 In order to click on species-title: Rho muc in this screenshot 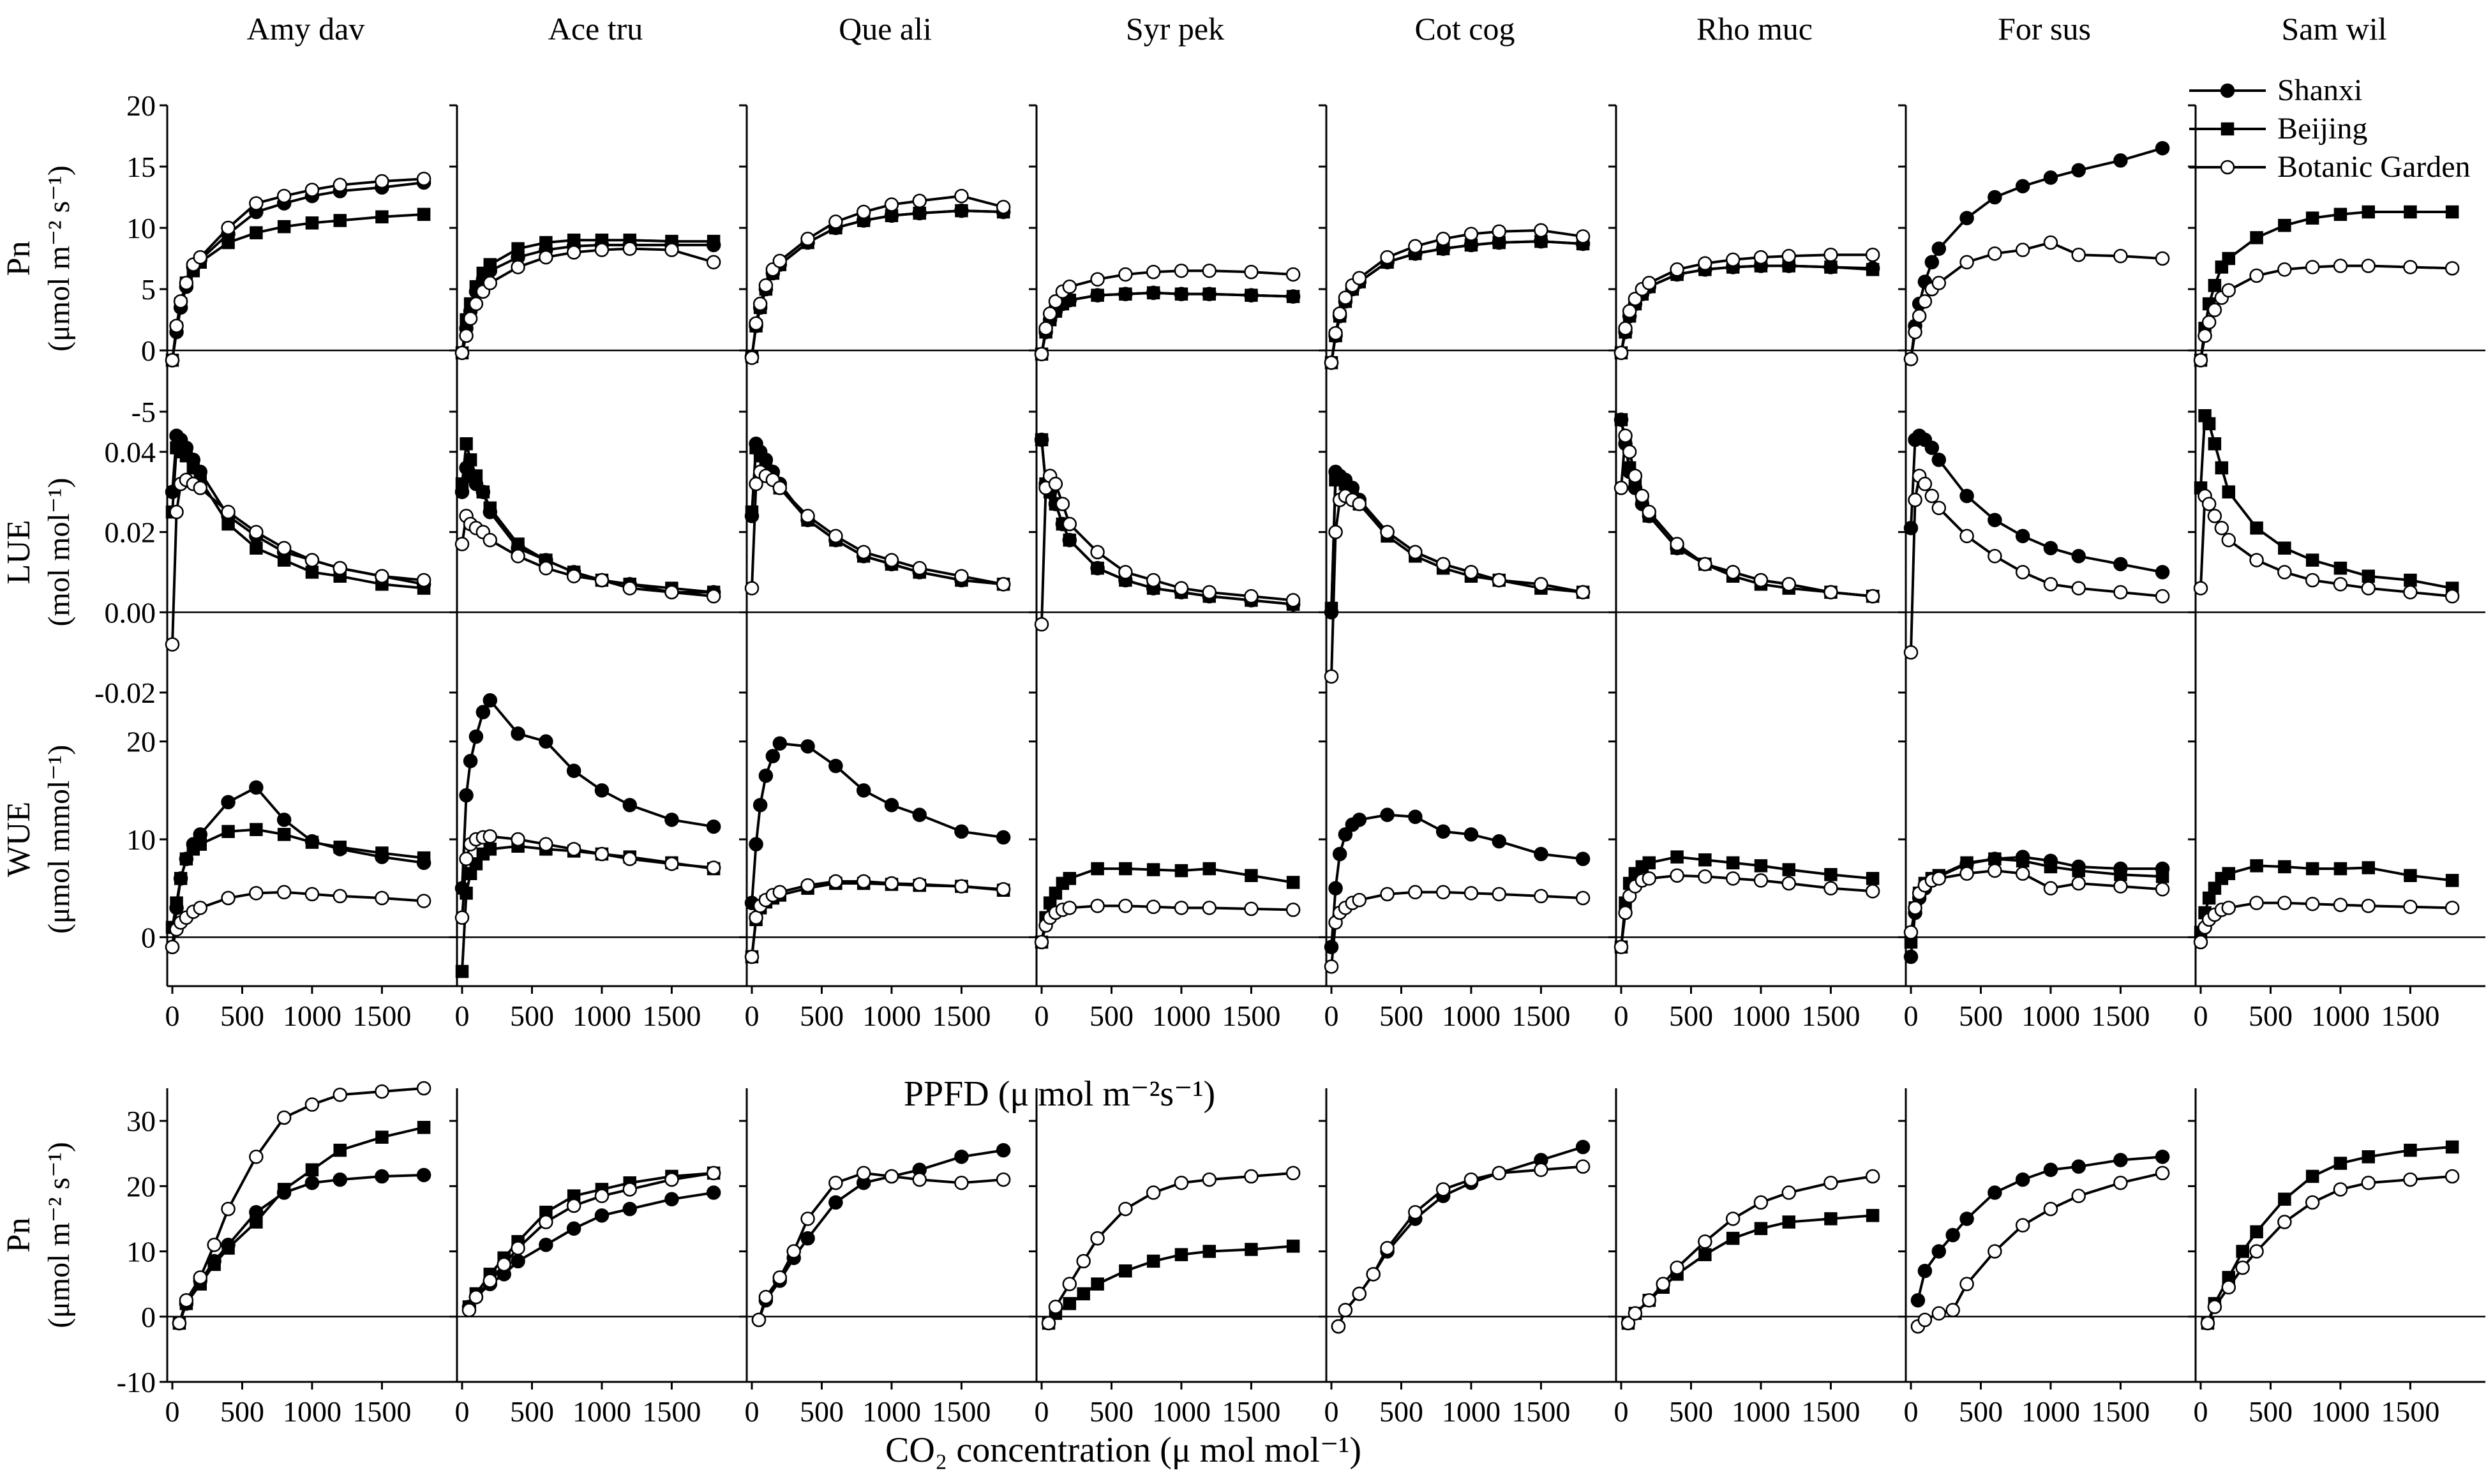, I will do `click(1754, 29)`.